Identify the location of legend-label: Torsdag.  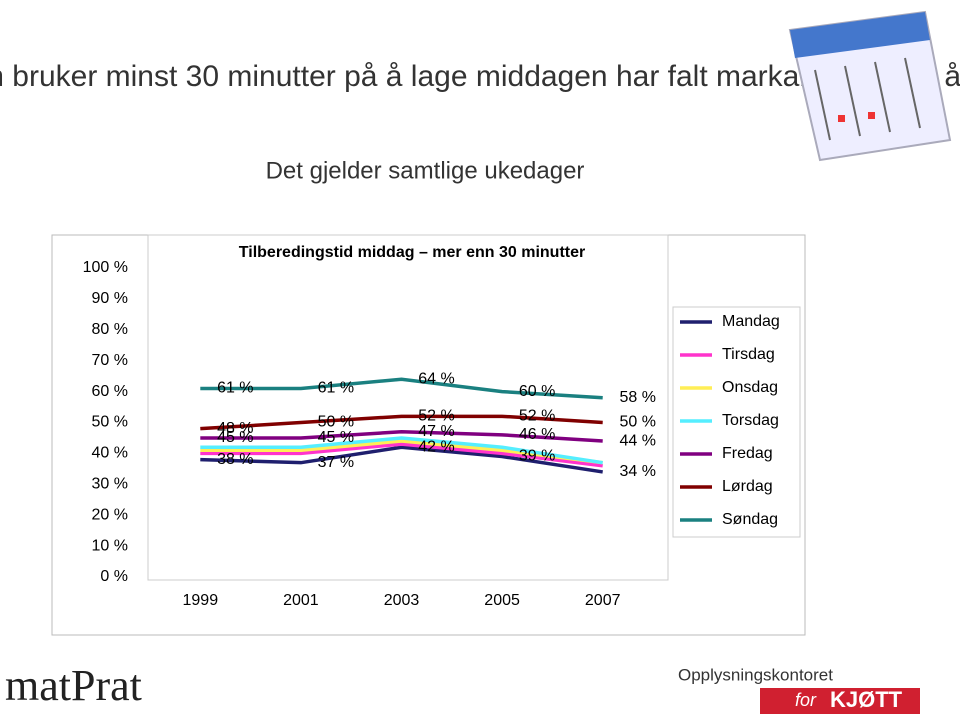
(750, 420).